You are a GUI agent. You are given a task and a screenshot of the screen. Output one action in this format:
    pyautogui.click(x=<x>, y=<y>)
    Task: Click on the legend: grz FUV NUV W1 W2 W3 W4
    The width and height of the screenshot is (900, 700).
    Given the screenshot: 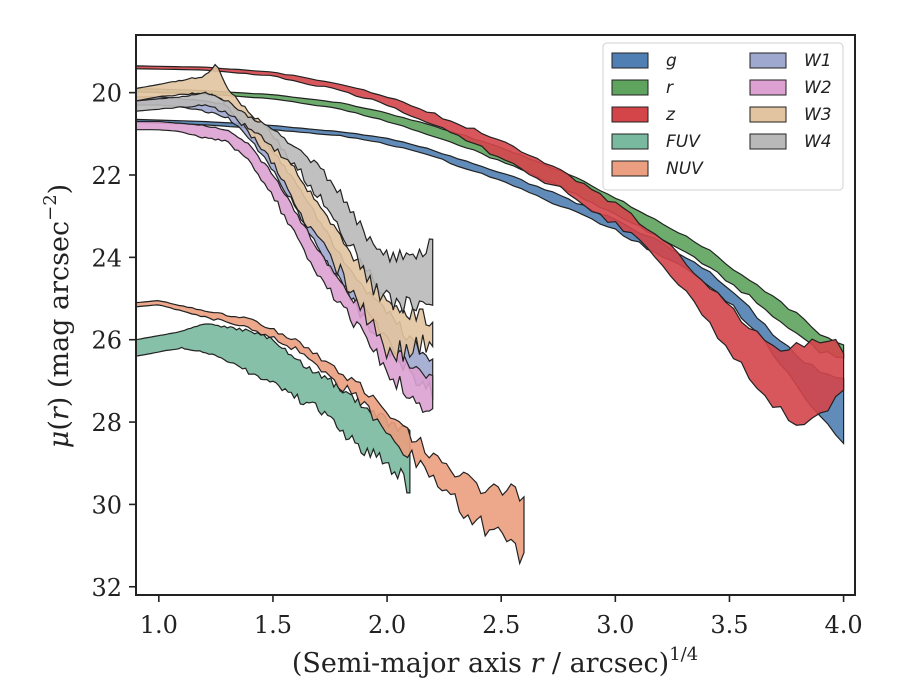 What is the action you would take?
    pyautogui.click(x=723, y=116)
    